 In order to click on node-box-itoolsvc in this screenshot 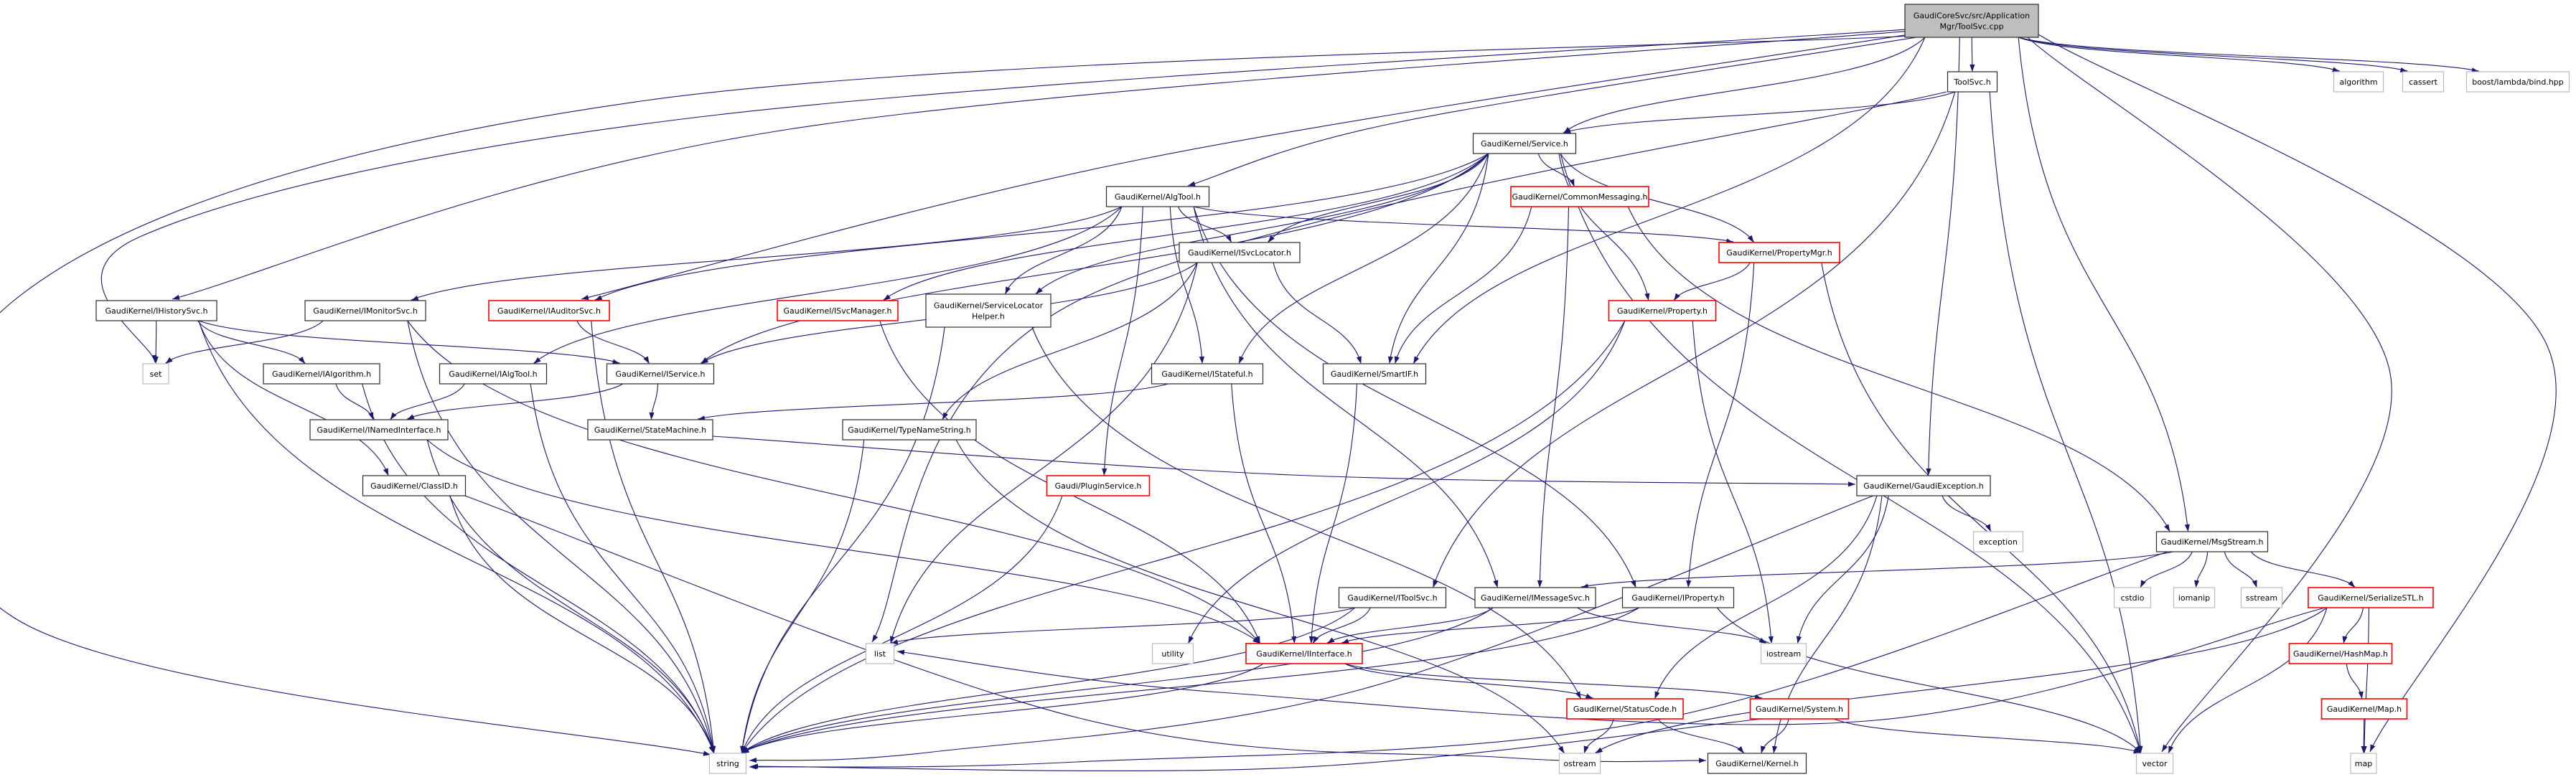, I will do `click(1392, 598)`.